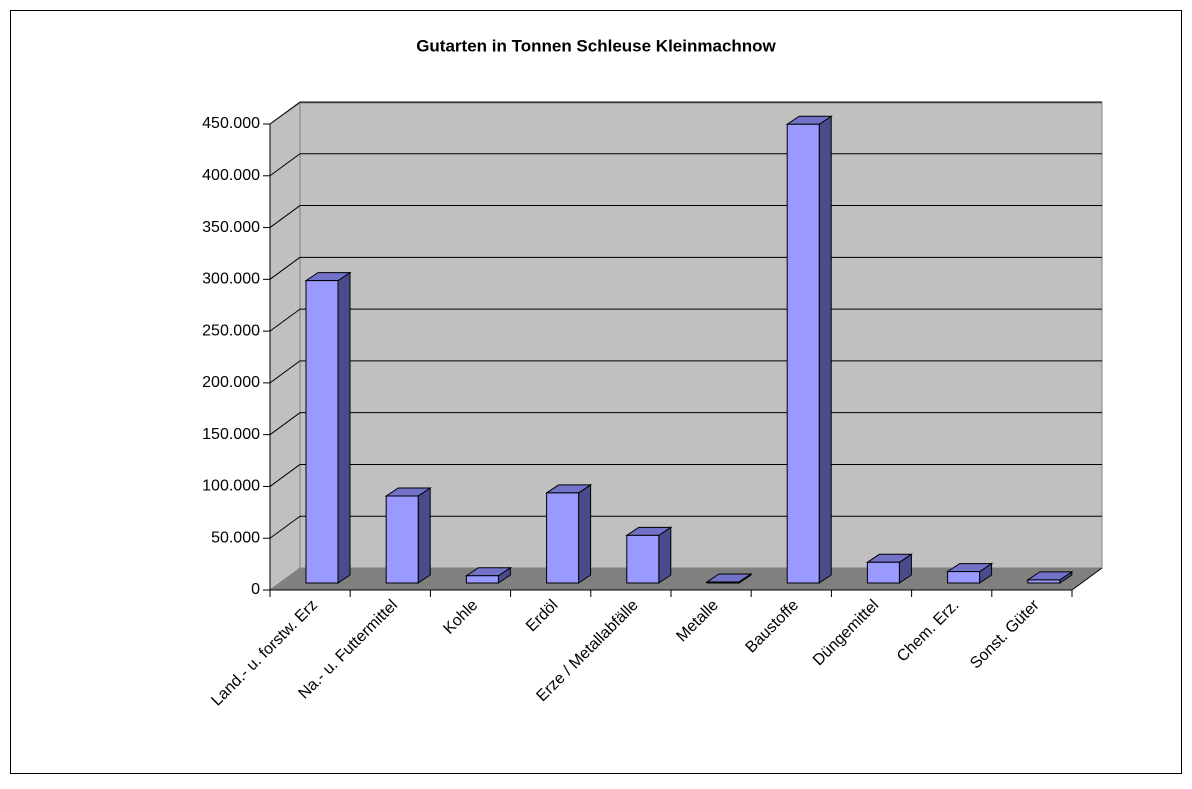  Describe the element at coordinates (285, 346) in the screenshot. I see `side-wall` at that location.